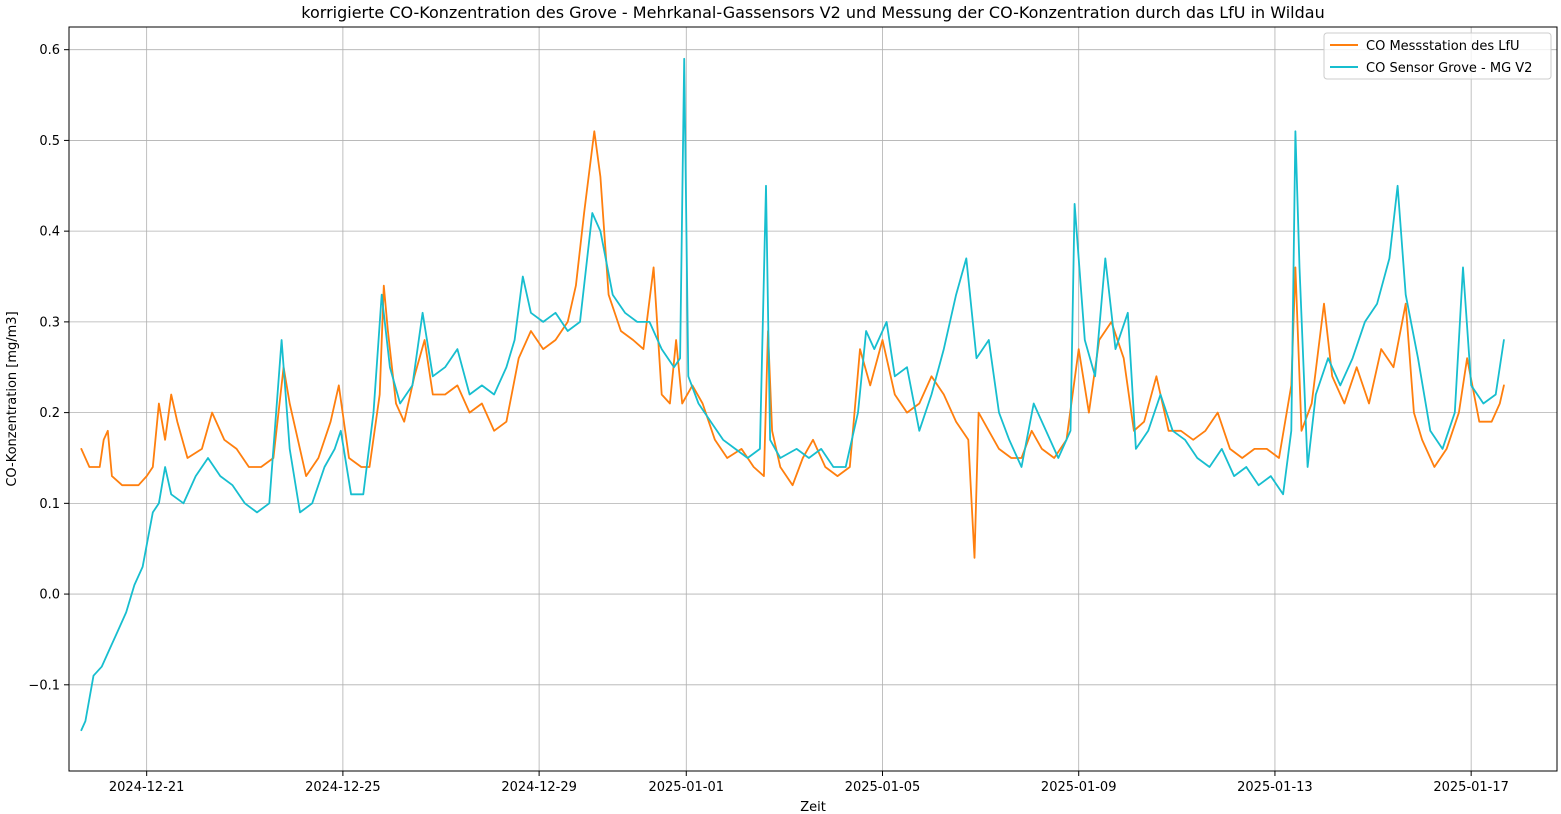 This screenshot has width=1561, height=814. Describe the element at coordinates (49, 141) in the screenshot. I see `y-tick-label: 0.5` at that location.